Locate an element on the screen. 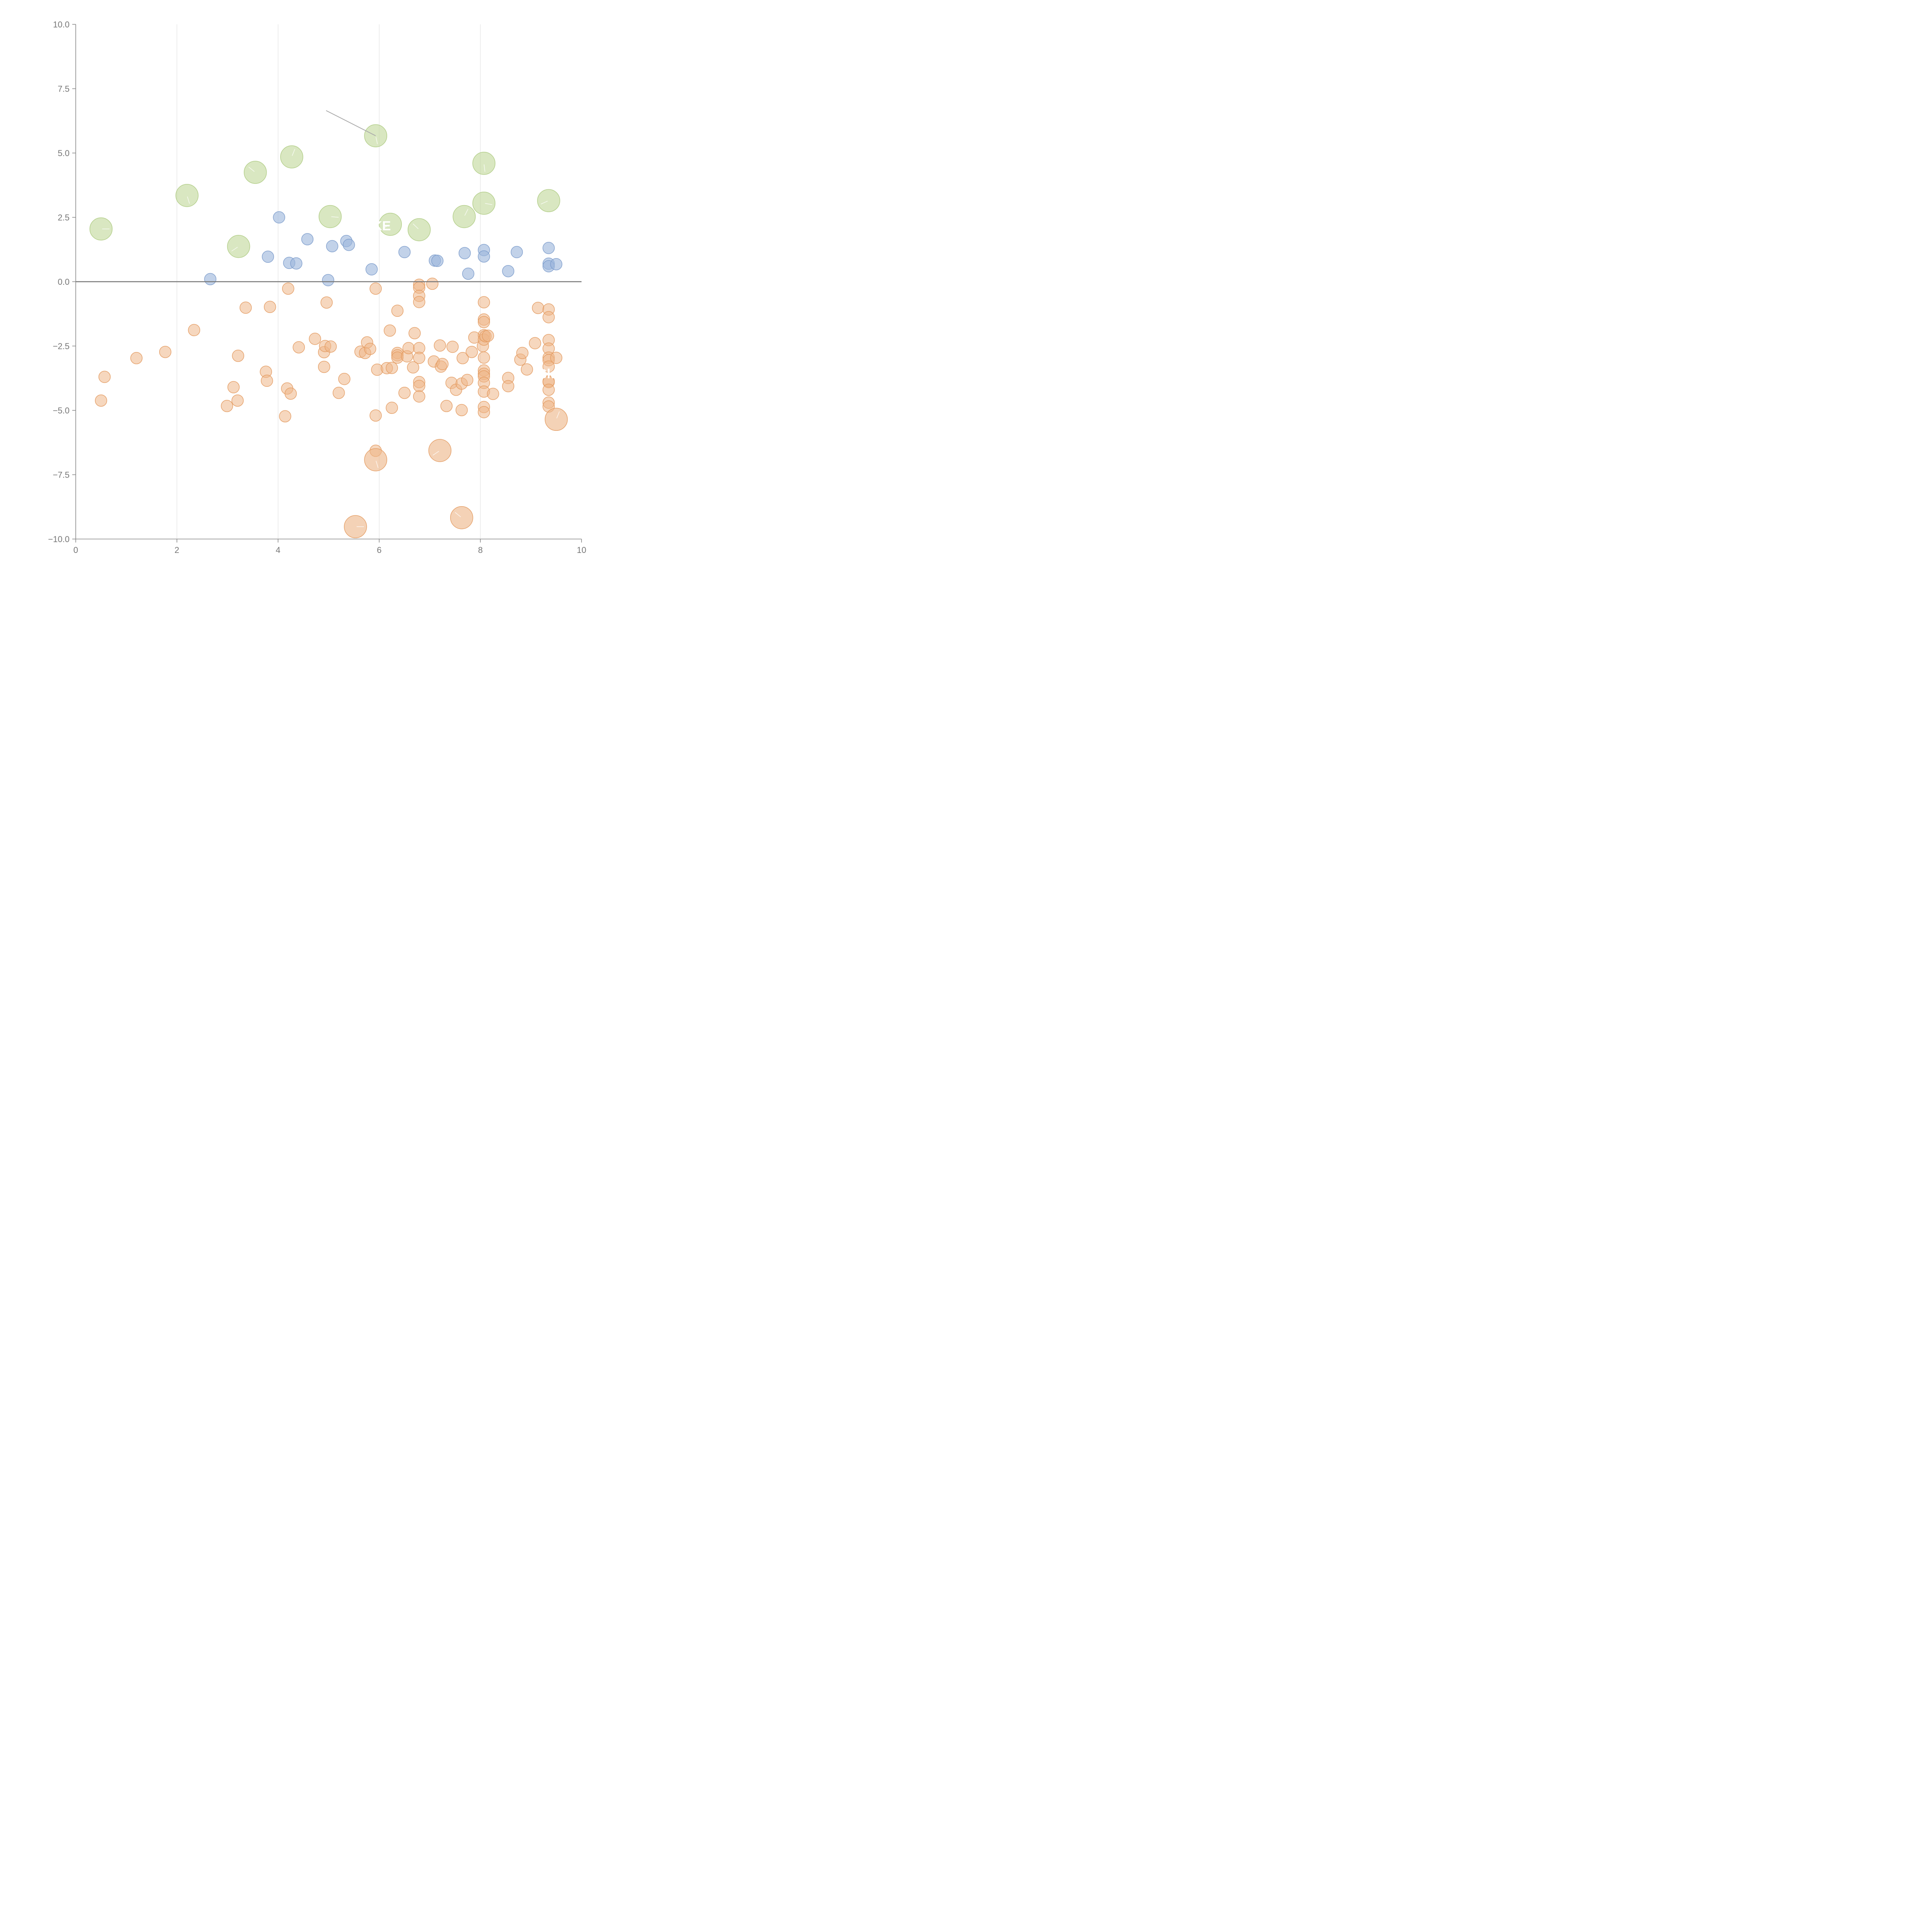 The height and width of the screenshot is (1932, 1932). y-tick-label: −10.0 is located at coordinates (59, 539).